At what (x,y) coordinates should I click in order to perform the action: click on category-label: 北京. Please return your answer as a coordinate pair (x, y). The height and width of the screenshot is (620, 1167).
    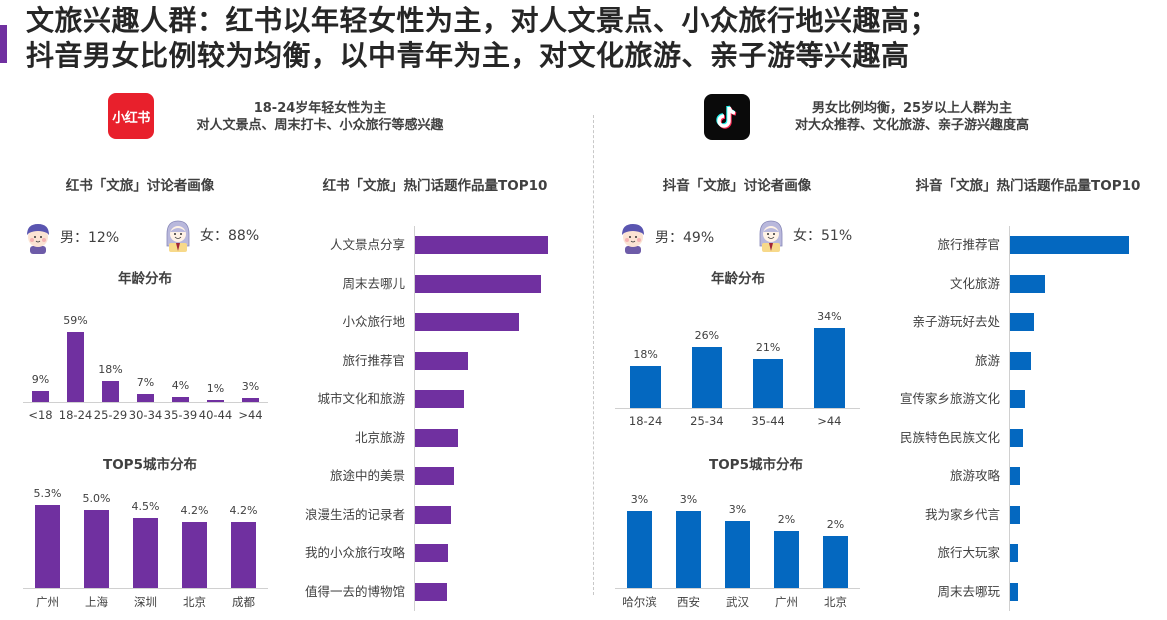
    Looking at the image, I should click on (194, 602).